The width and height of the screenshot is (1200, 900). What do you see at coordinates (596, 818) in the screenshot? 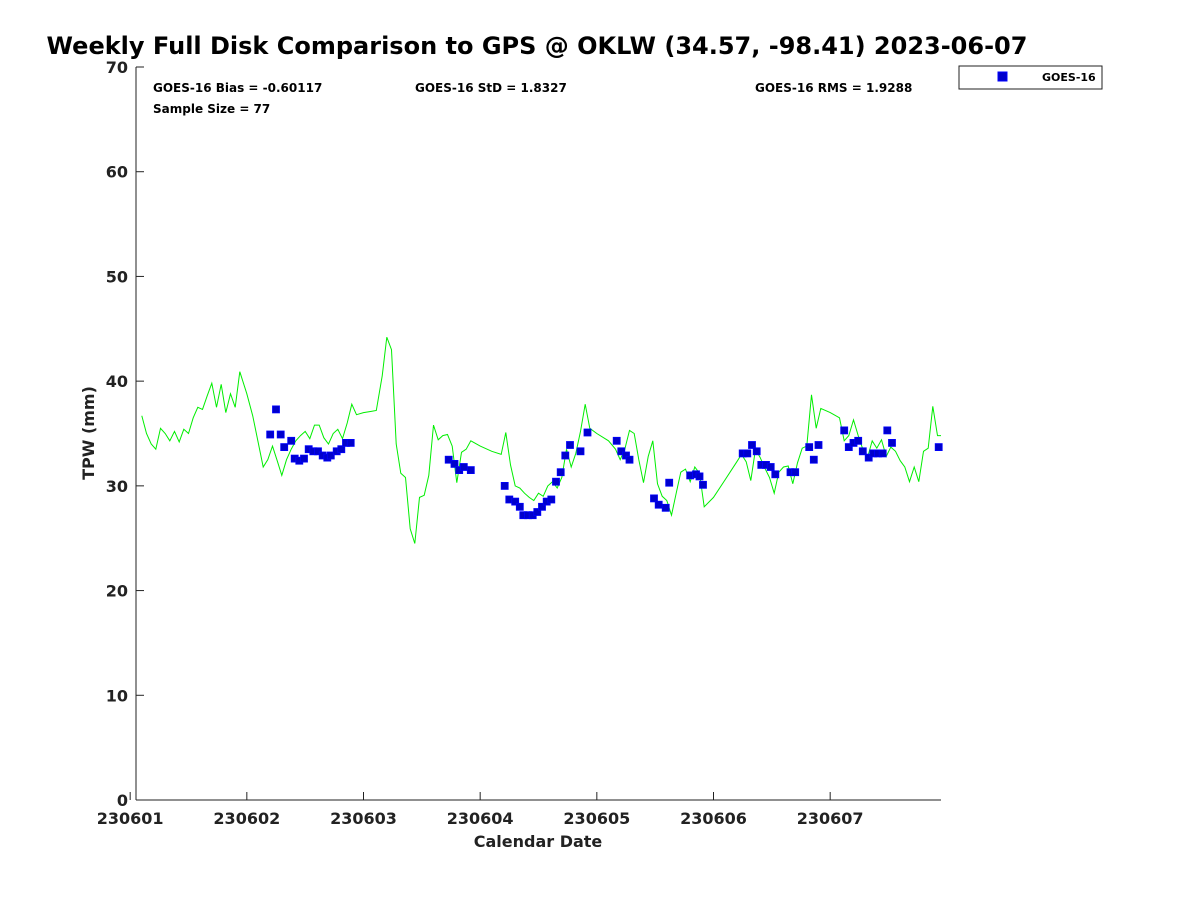
I see `x-tick-label: 230605` at bounding box center [596, 818].